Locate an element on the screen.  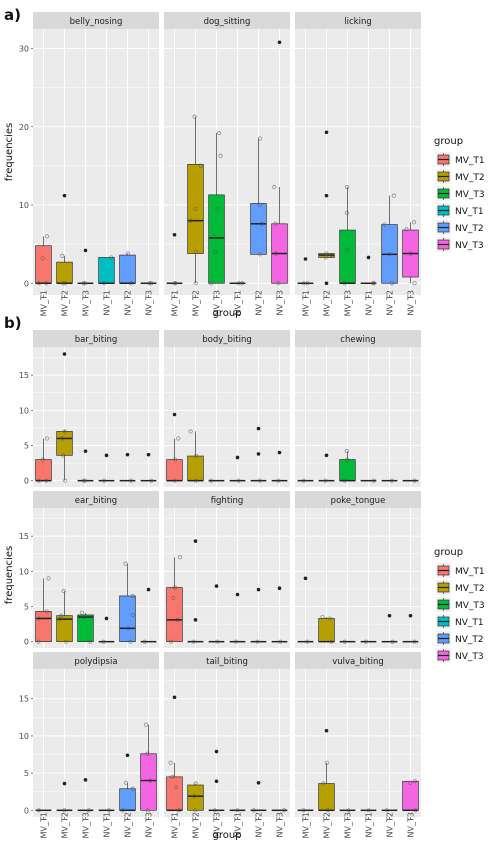
legend-entry-nv-t1: NV_T1 is located at coordinates (460, 621).